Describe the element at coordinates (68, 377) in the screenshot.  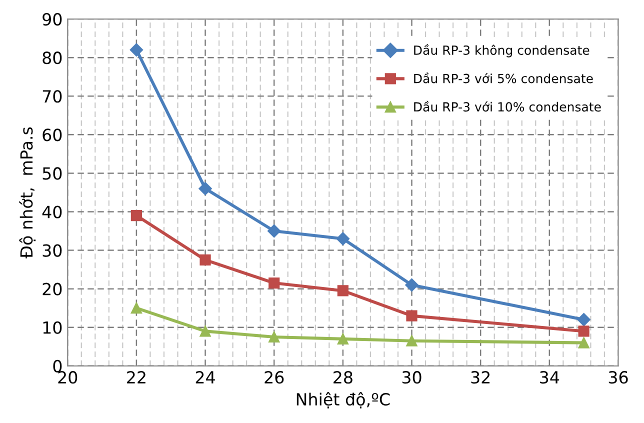
I see `x-tick-label: 20` at that location.